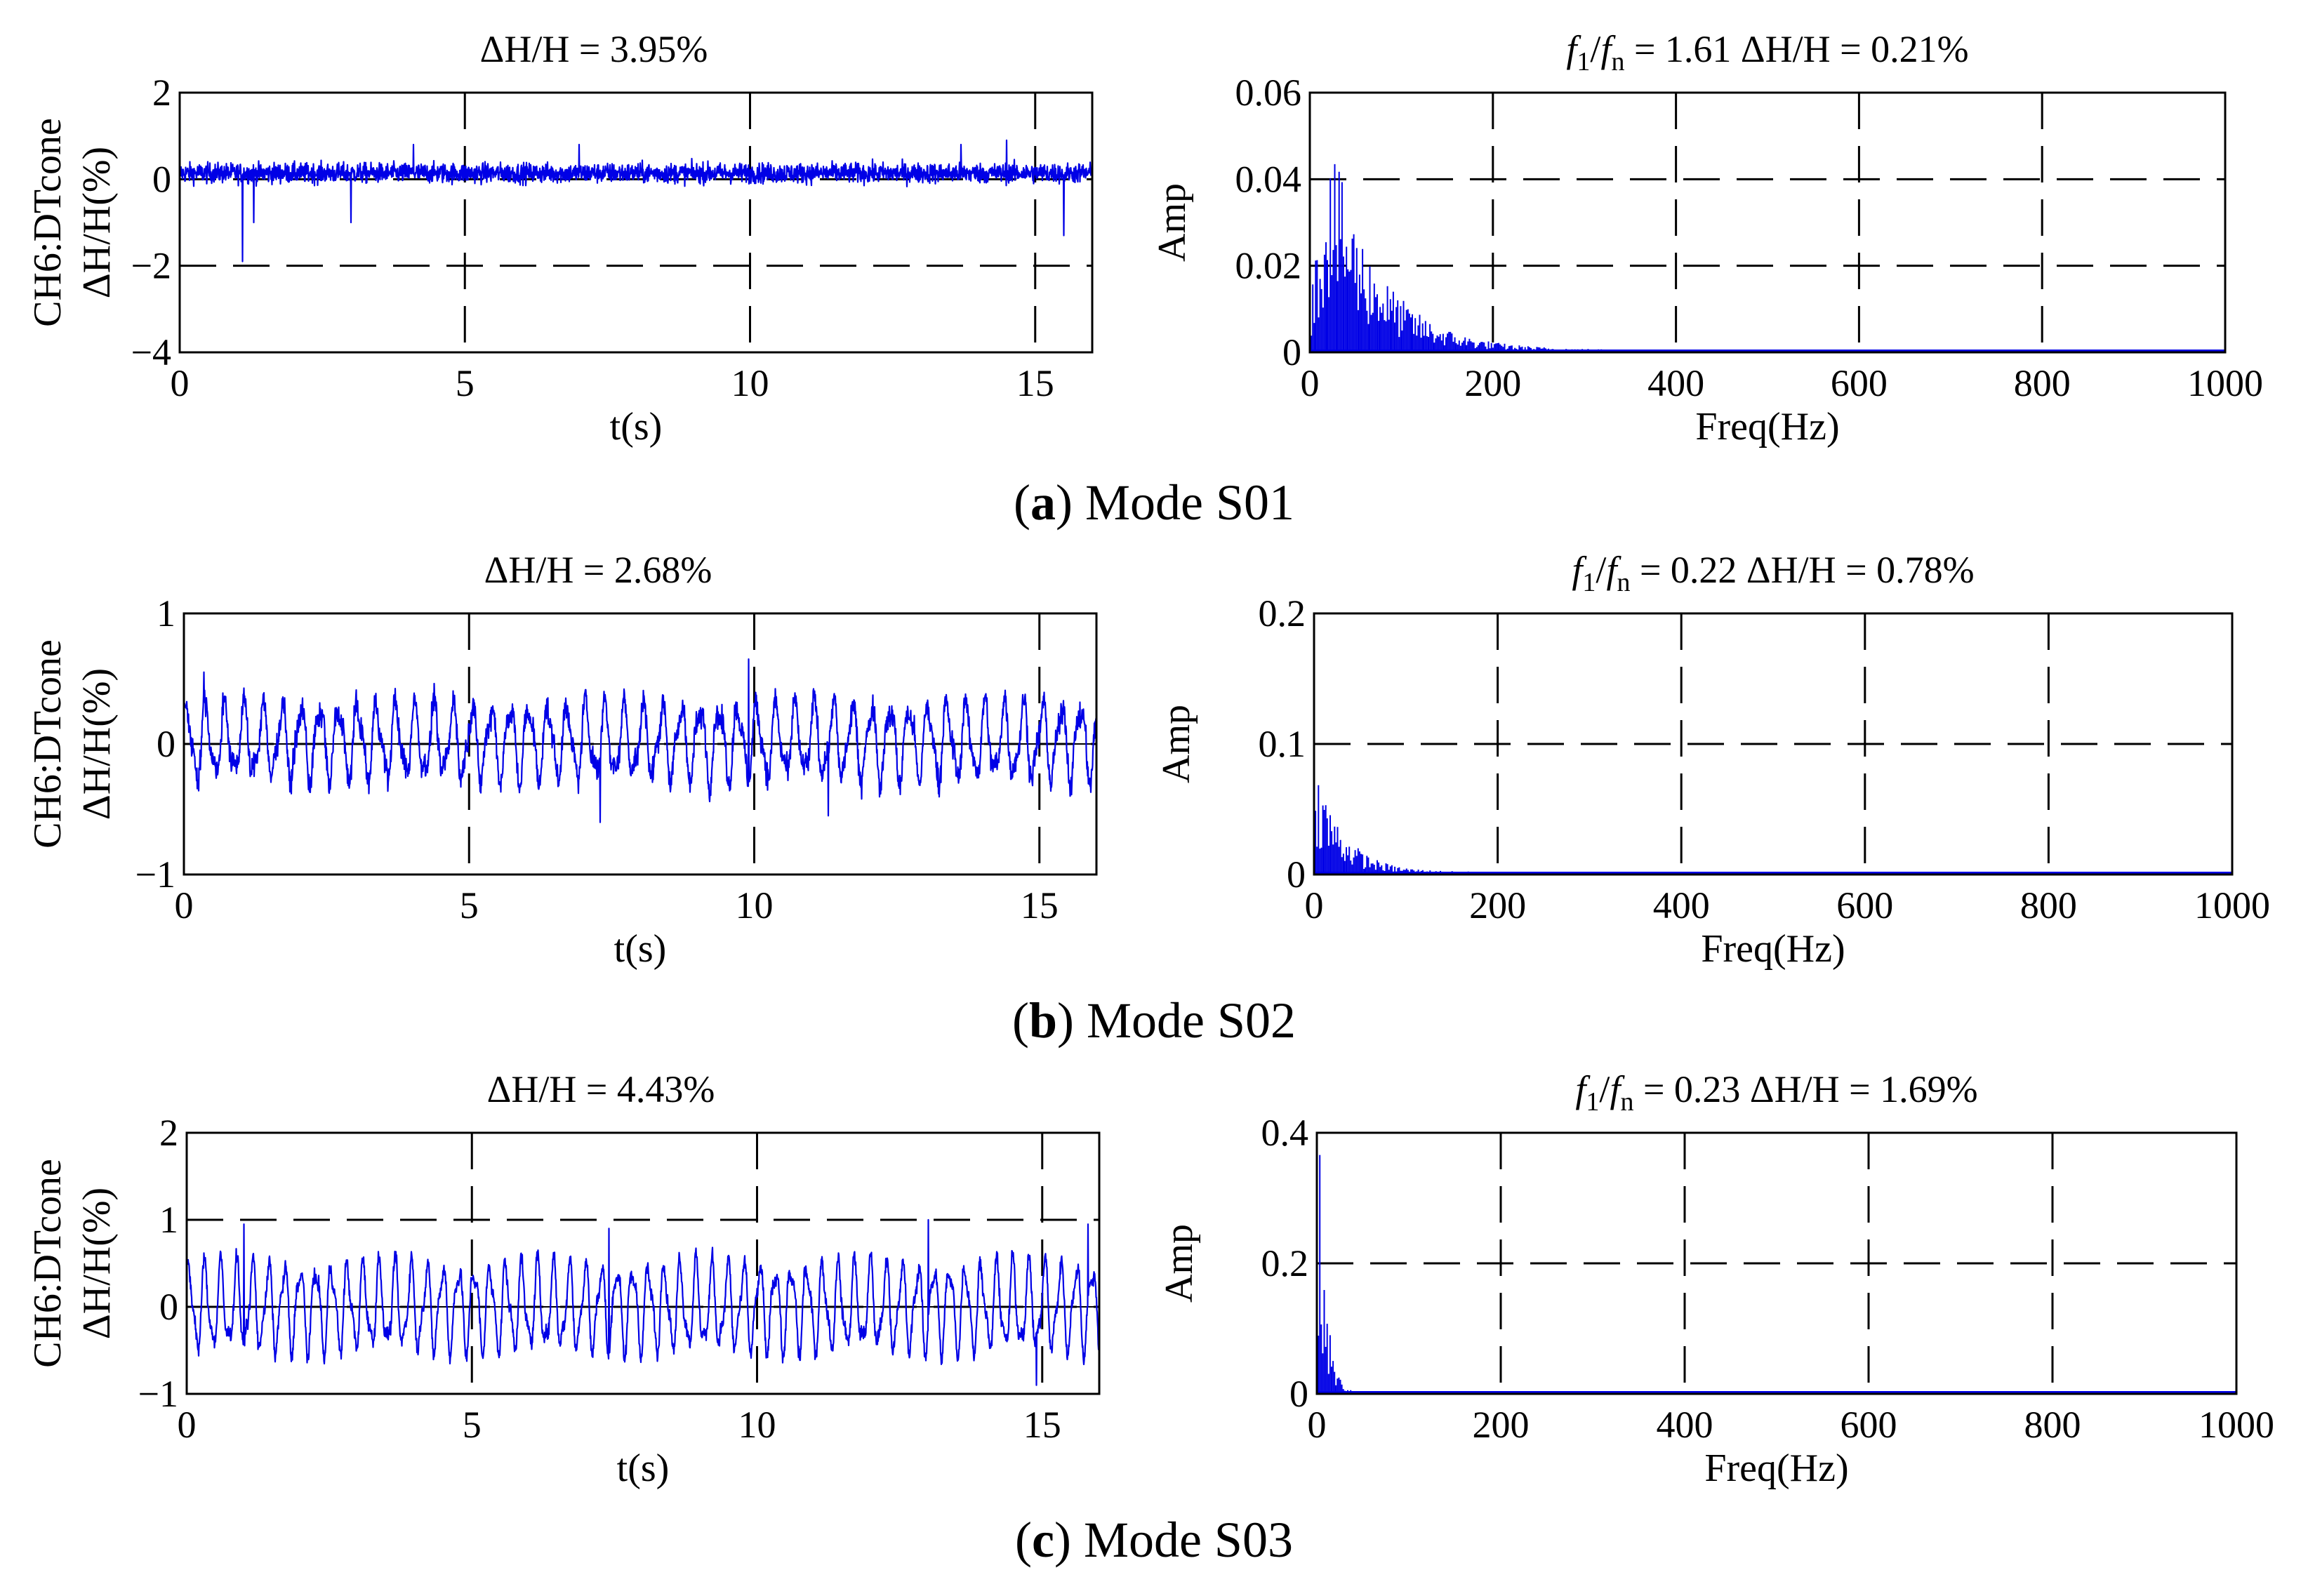 The width and height of the screenshot is (2308, 1596). What do you see at coordinates (1796, 49) in the screenshot?
I see `title-fragment: = 1.61 ΔH/H = 0.21%` at bounding box center [1796, 49].